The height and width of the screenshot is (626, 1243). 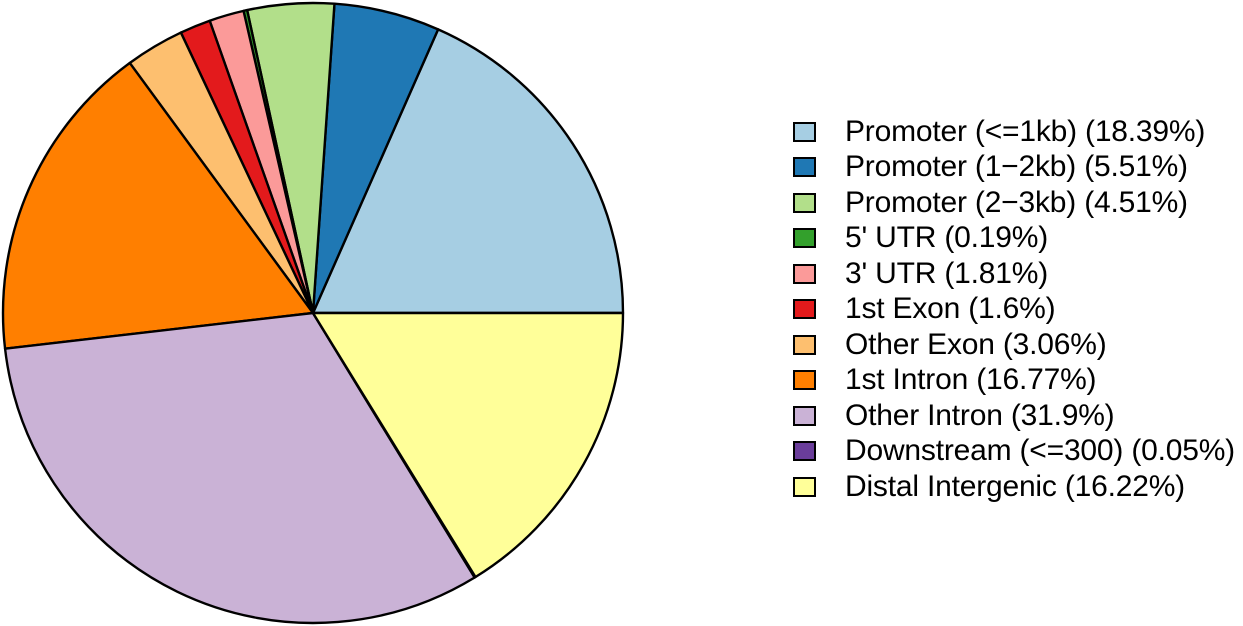 I want to click on legend-label: 3' UTR (1.81%), so click(x=946, y=273).